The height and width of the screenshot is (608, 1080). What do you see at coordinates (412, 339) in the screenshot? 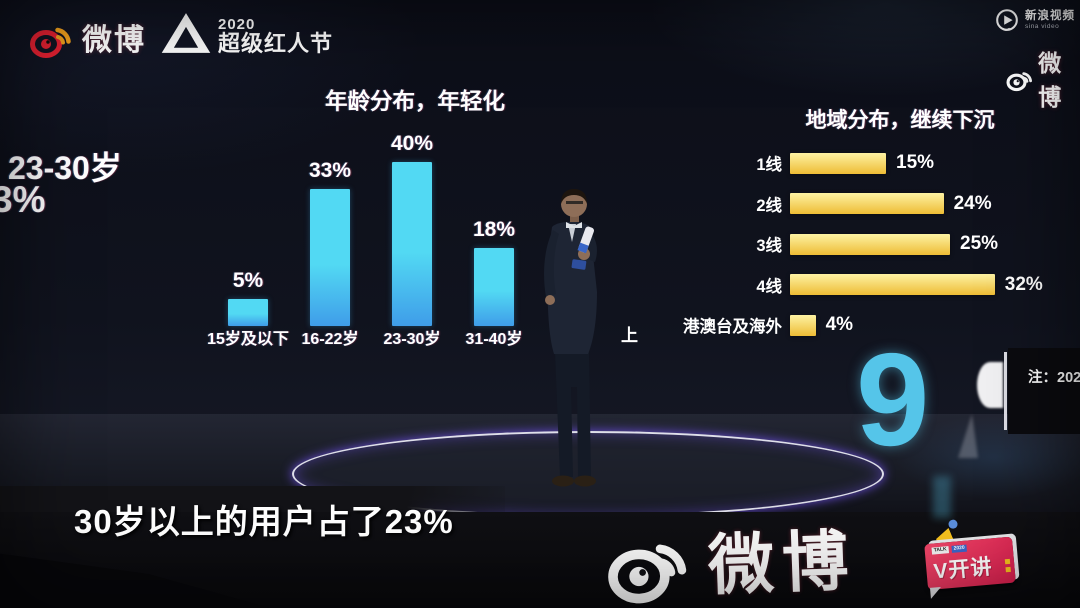
I see `age-bar-category: 23-30岁` at bounding box center [412, 339].